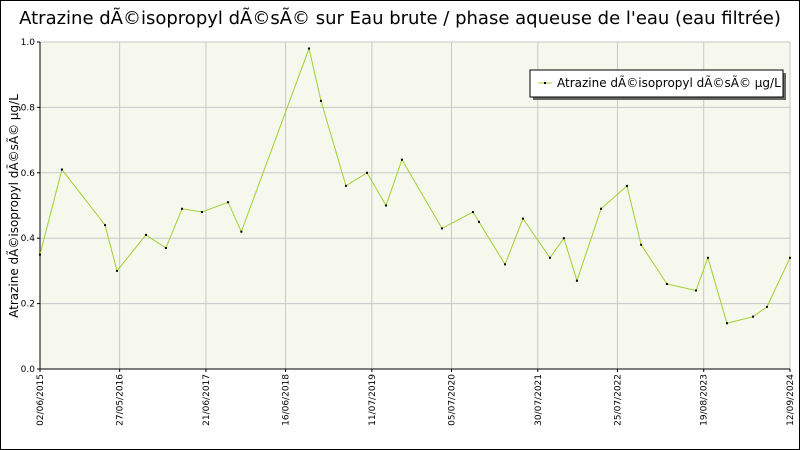 The image size is (800, 450). I want to click on x-tick-label: 21/06/2017, so click(207, 400).